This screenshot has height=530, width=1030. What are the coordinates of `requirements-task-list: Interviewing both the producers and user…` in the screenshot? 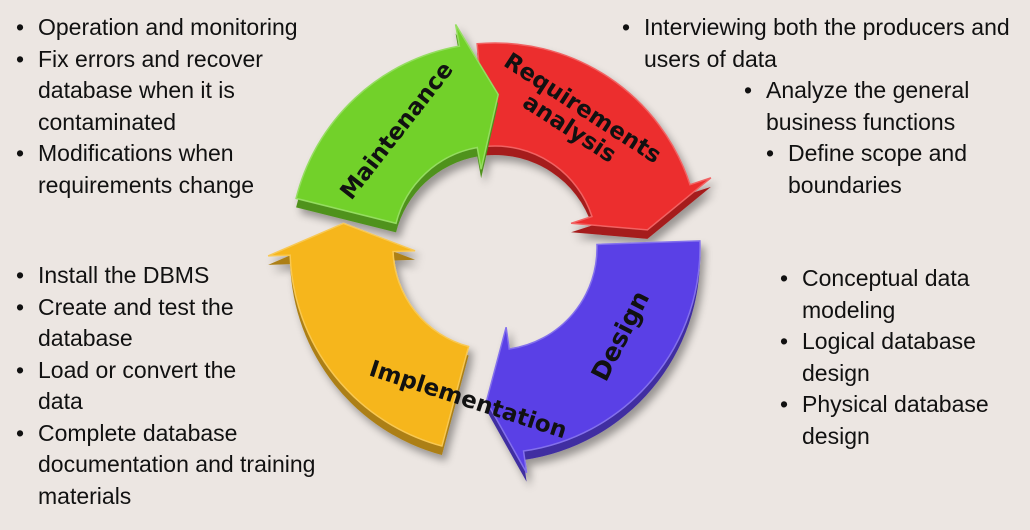 It's located at (824, 106).